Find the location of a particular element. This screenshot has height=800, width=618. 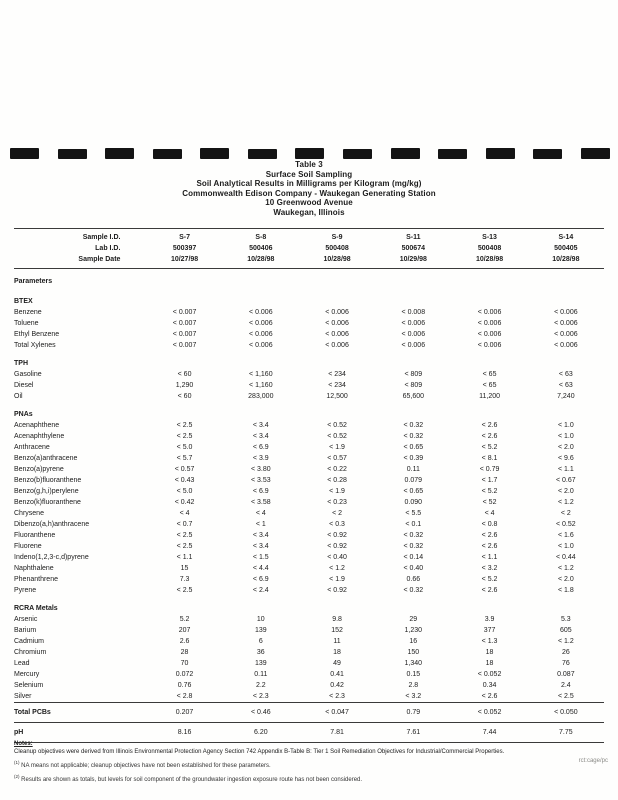

cell-value: < 0.050 is located at coordinates (565, 712).